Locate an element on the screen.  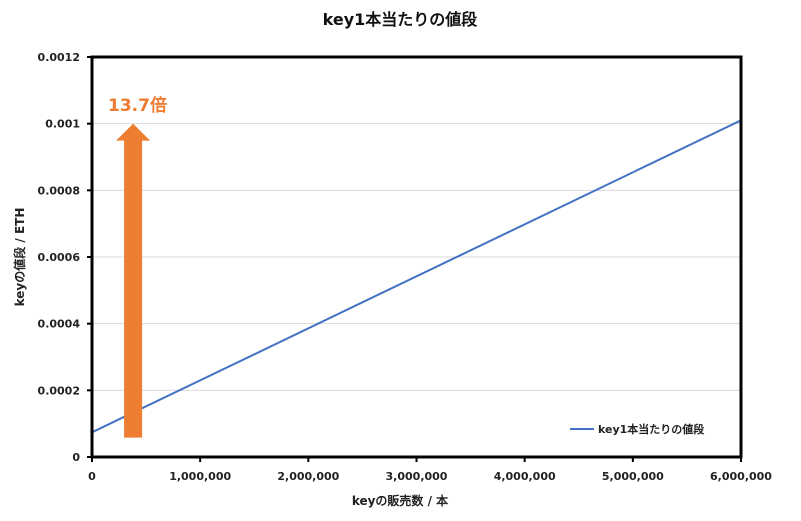
y-tick-label: 0.001 is located at coordinates (62, 124).